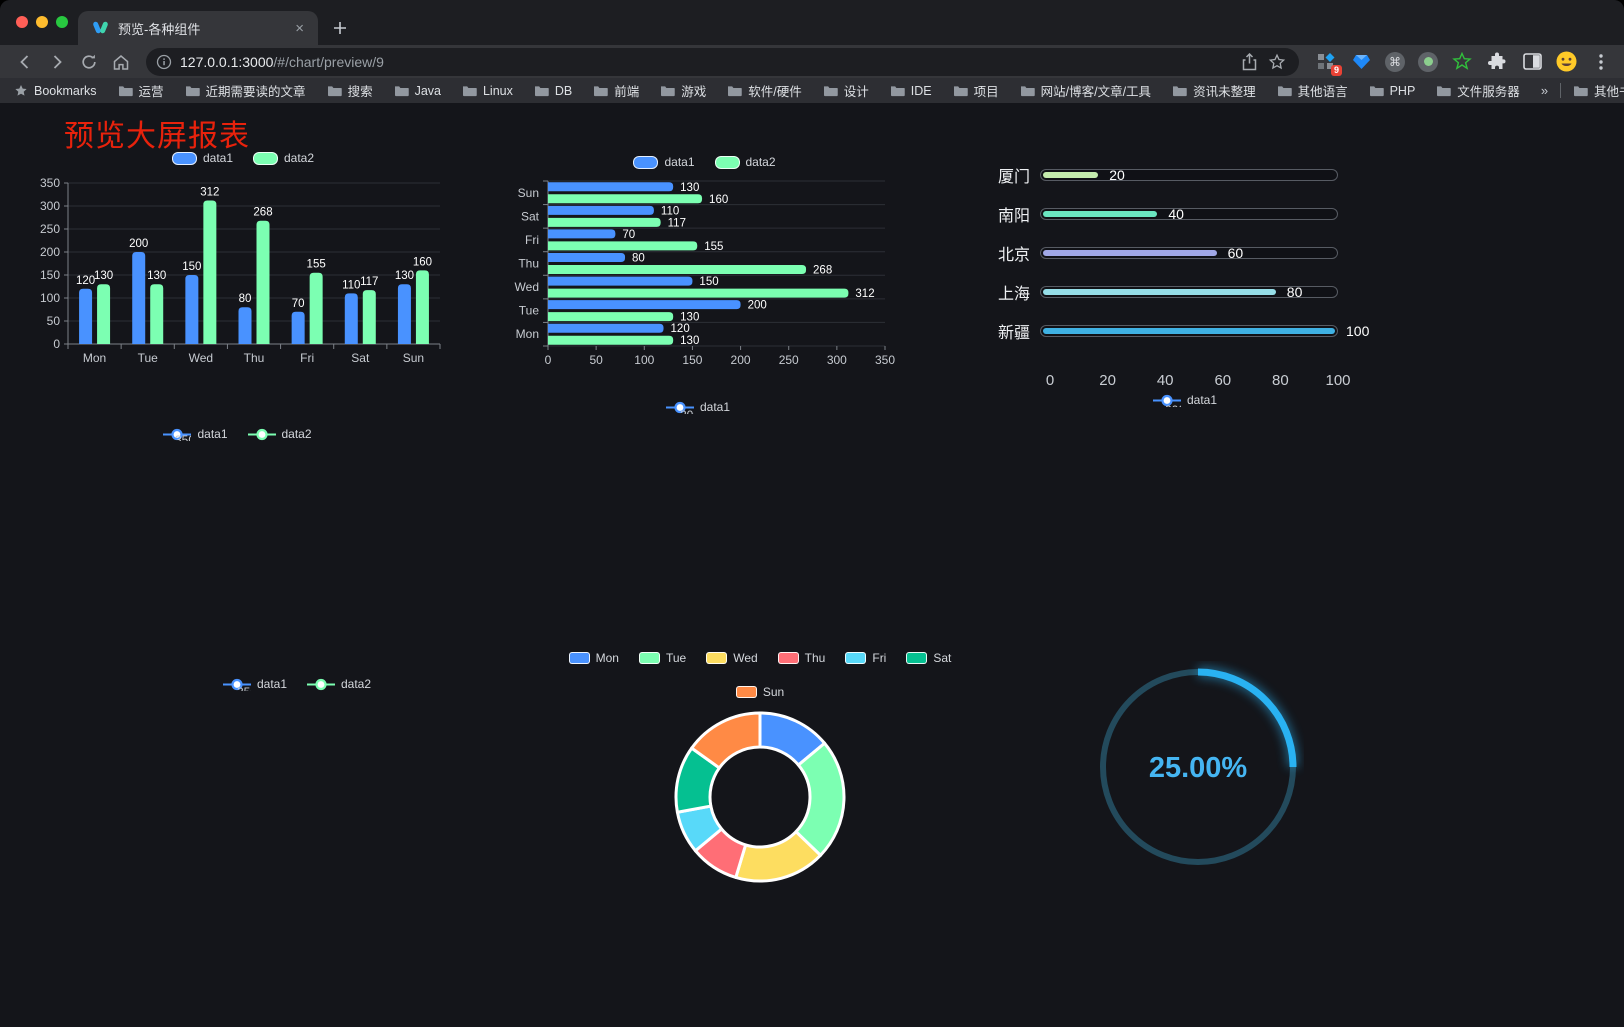 Image resolution: width=1624 pixels, height=1027 pixels. What do you see at coordinates (25, 62) in the screenshot?
I see `back-button` at bounding box center [25, 62].